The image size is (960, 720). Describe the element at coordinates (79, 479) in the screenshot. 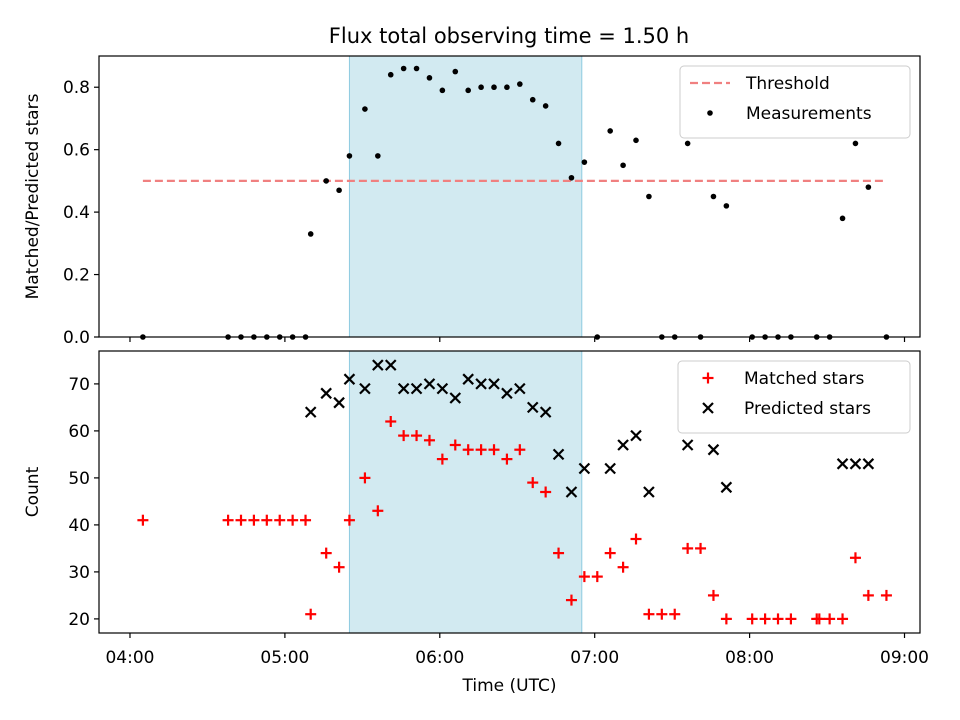

I see `y-tick-label: 50` at that location.